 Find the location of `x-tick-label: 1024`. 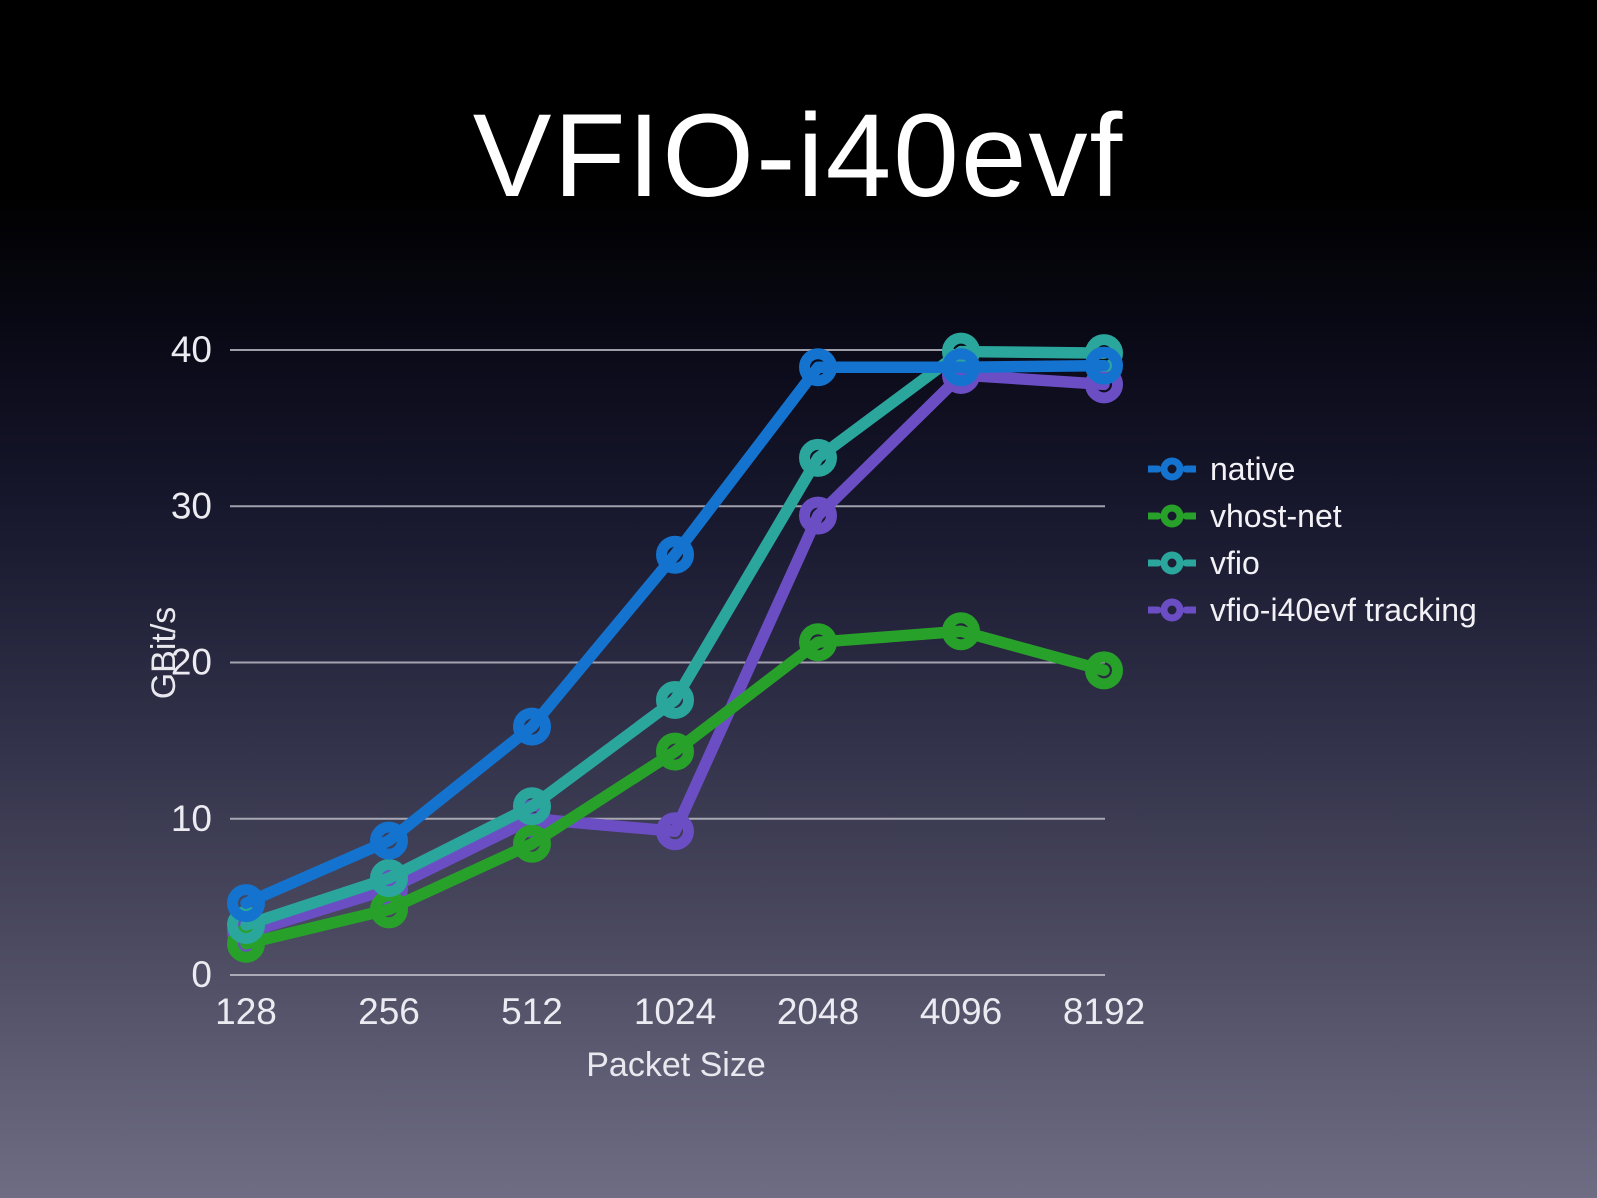

x-tick-label: 1024 is located at coordinates (675, 1011).